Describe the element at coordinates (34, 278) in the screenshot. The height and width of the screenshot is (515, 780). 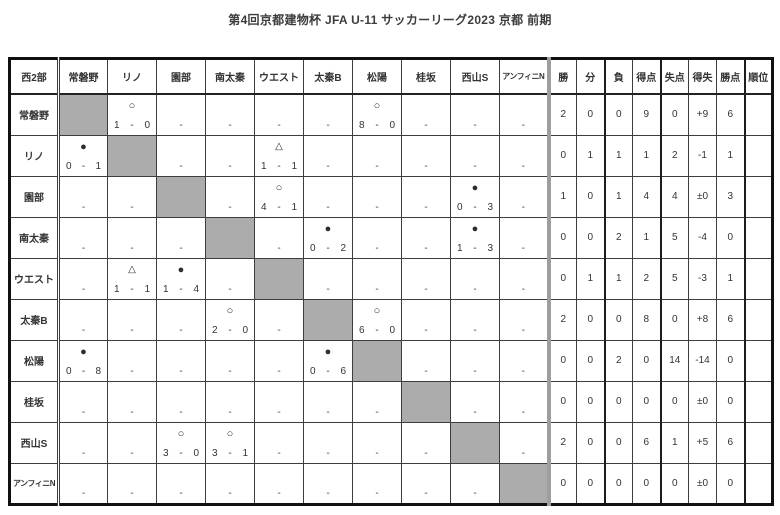
I see `team-row-header: ウエスト` at that location.